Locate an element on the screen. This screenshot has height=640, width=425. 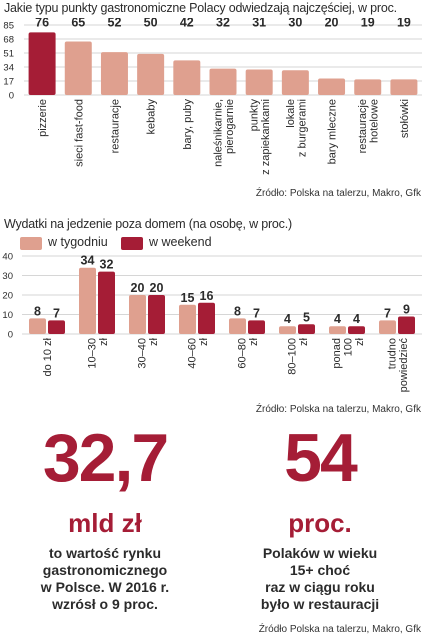
x-tick-label-line: hotelowe is located at coordinates (375, 121).